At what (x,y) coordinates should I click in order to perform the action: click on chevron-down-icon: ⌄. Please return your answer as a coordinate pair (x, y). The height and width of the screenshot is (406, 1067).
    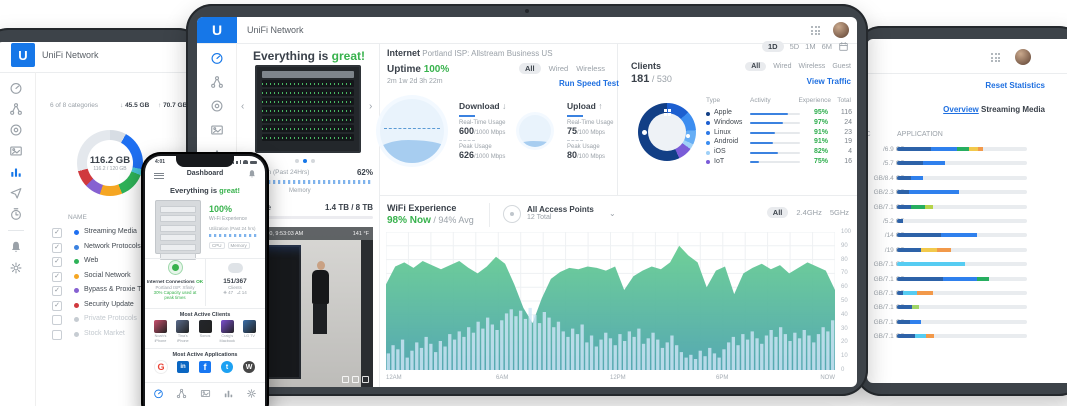
    Looking at the image, I should click on (612, 213).